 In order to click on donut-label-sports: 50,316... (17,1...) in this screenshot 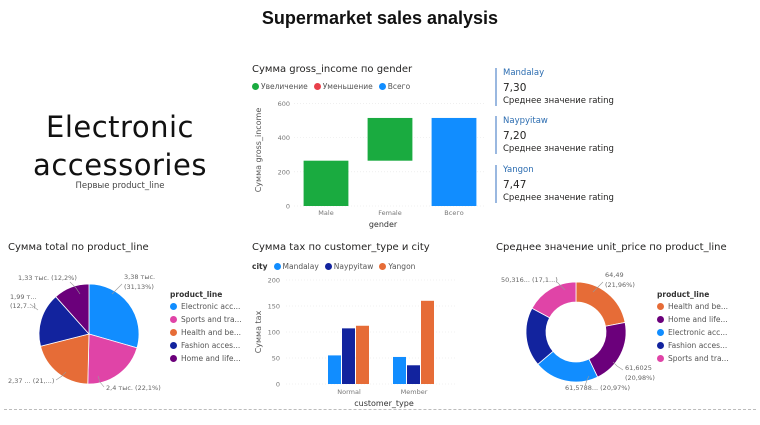, I will do `click(529, 280)`.